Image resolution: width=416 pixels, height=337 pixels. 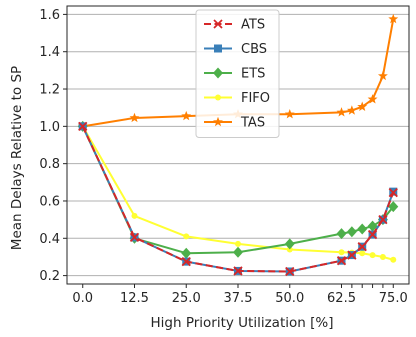 I want to click on legend-item-ets: ETS, so click(x=234, y=74).